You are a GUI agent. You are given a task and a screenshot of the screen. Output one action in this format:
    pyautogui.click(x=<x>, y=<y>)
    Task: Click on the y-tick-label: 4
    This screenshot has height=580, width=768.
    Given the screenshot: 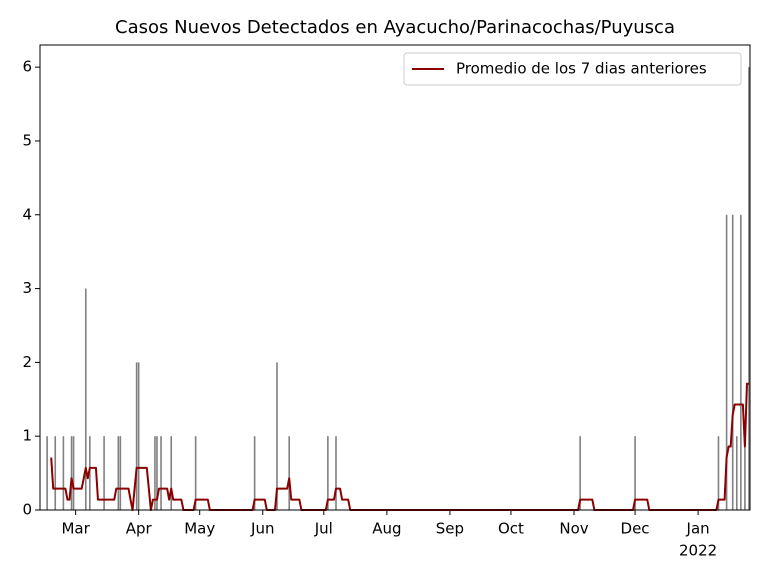 What is the action you would take?
    pyautogui.click(x=27, y=214)
    